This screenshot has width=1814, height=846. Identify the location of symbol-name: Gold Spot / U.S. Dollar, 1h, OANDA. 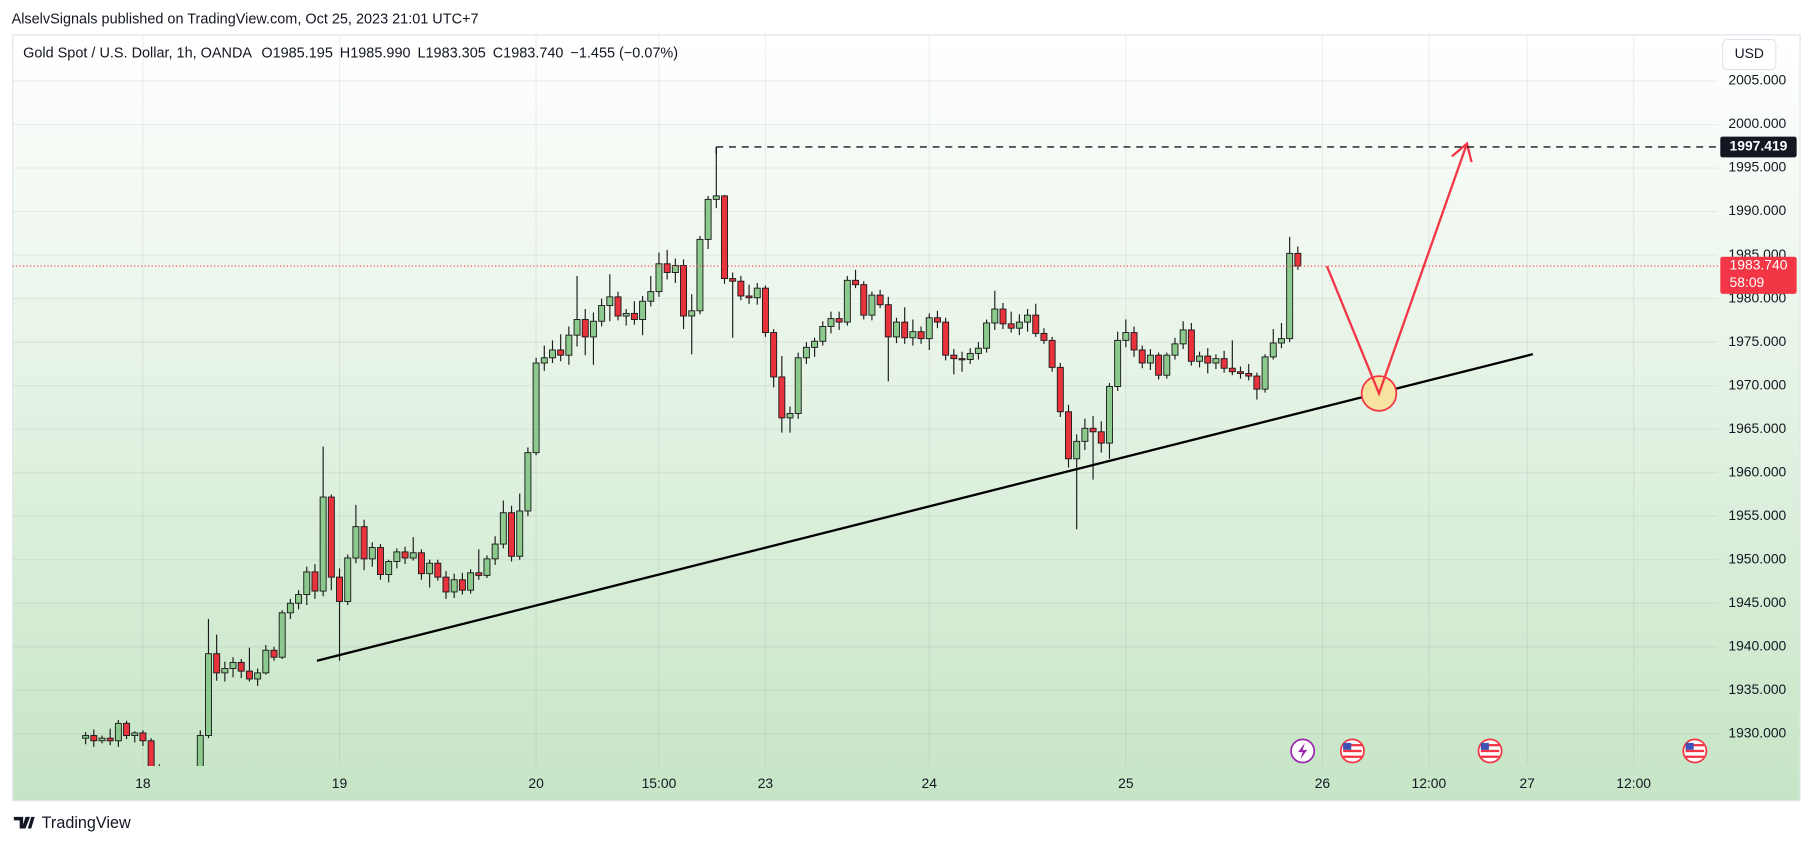
(137, 53).